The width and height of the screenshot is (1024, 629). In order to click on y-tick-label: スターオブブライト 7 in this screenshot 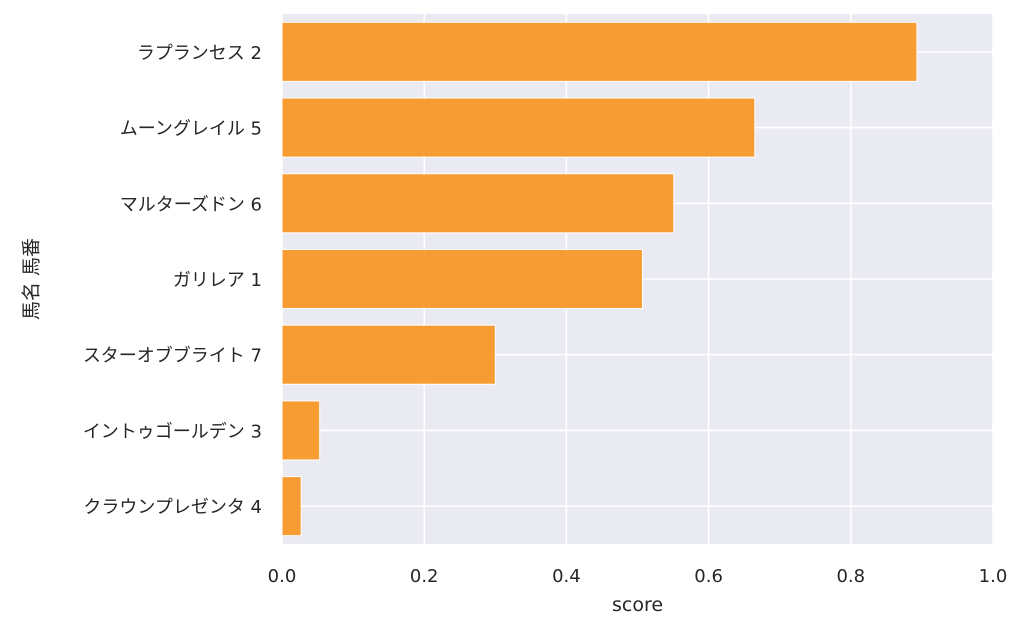, I will do `click(172, 356)`.